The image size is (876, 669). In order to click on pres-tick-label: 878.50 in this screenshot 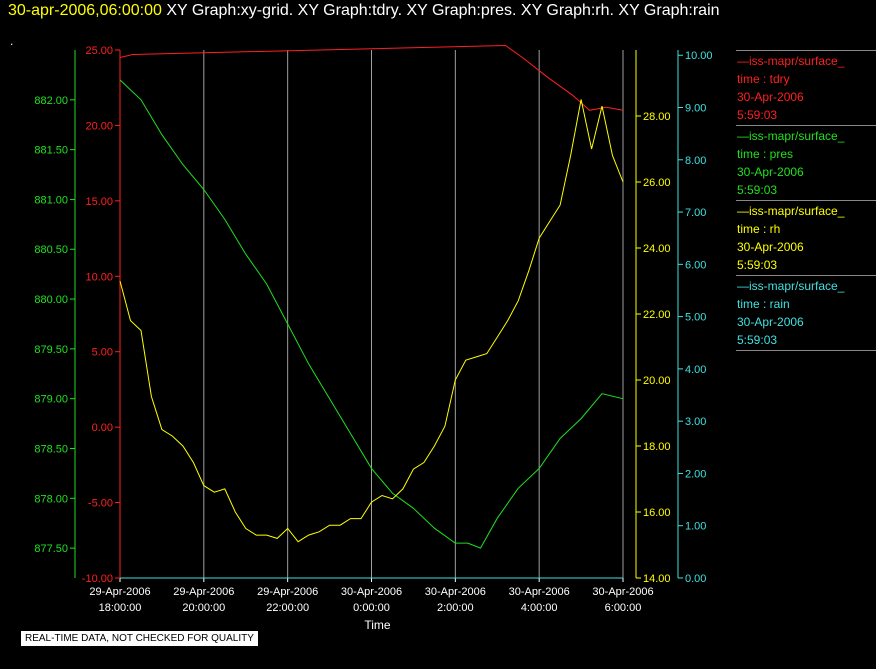, I will do `click(51, 449)`.